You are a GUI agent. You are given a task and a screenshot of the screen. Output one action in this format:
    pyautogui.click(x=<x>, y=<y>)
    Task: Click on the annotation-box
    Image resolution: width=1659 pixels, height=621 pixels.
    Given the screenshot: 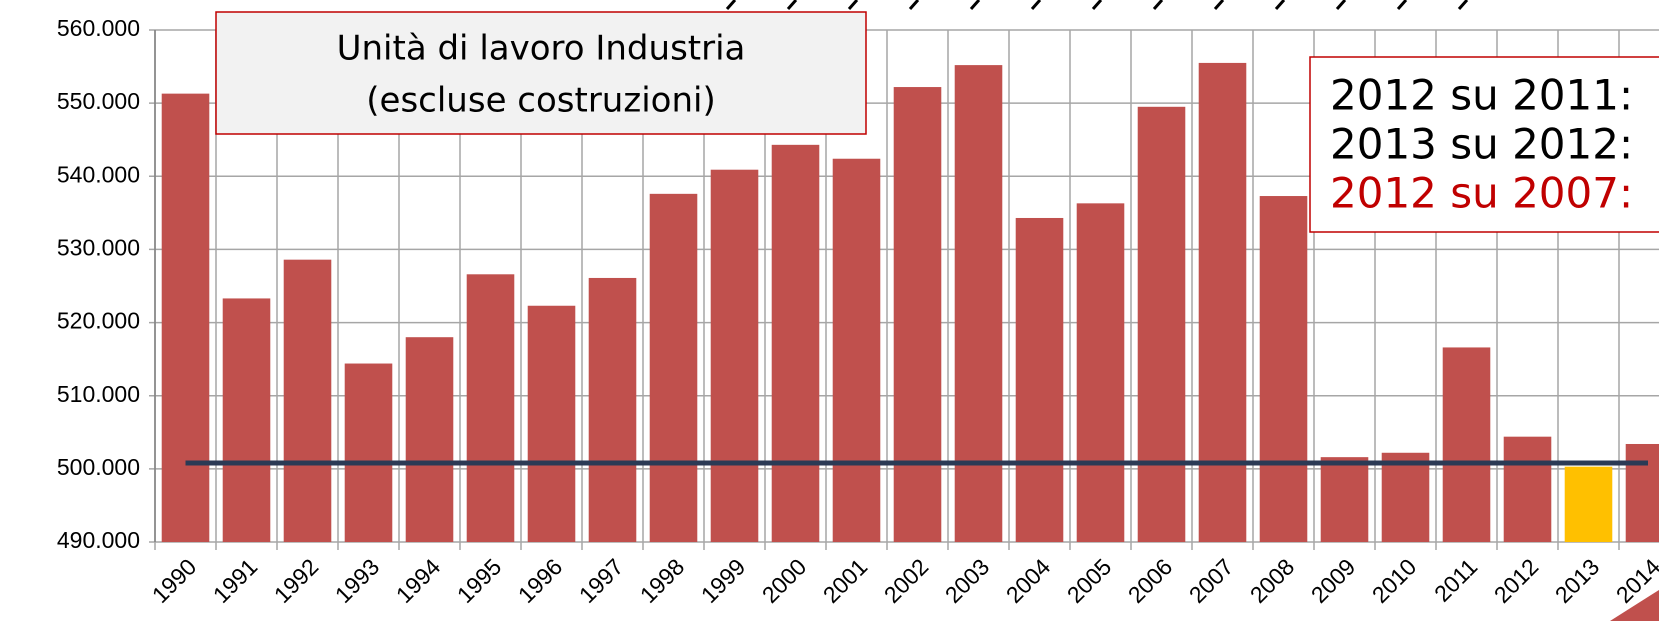 What is the action you would take?
    pyautogui.click(x=1484, y=144)
    